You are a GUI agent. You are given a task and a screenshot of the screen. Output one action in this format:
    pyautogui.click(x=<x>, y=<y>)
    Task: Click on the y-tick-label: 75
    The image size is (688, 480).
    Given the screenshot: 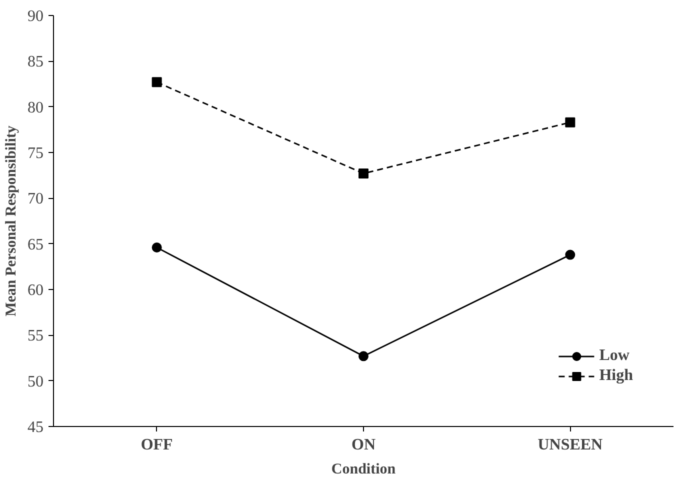 What is the action you would take?
    pyautogui.click(x=36, y=153)
    